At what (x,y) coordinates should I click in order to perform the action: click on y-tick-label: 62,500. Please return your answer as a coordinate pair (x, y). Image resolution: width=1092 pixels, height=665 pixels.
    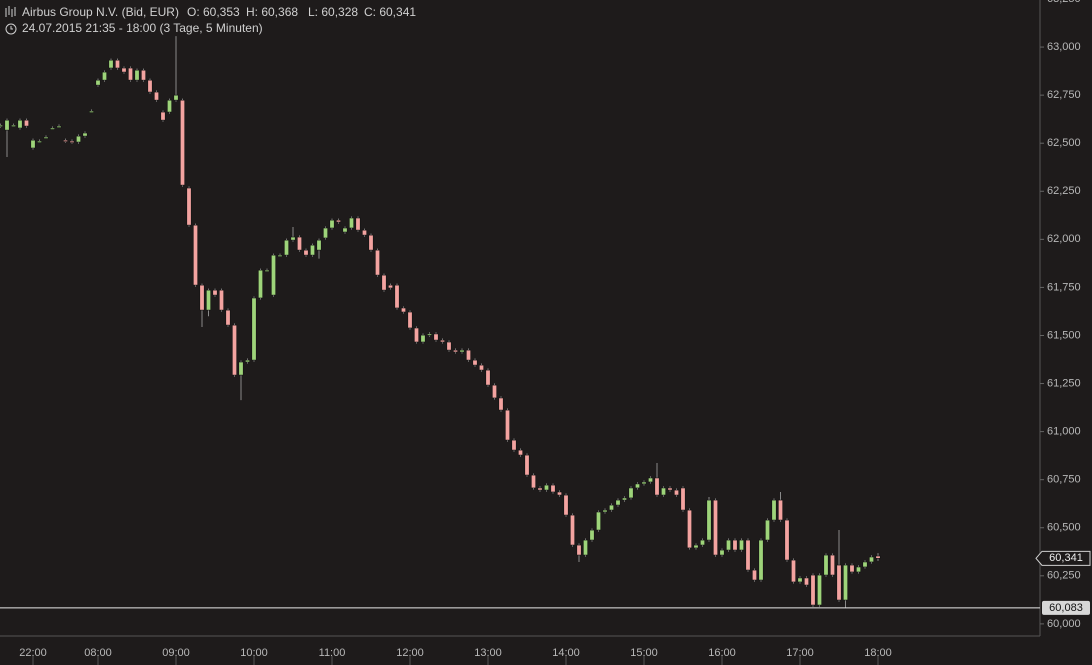
    Looking at the image, I should click on (1064, 143).